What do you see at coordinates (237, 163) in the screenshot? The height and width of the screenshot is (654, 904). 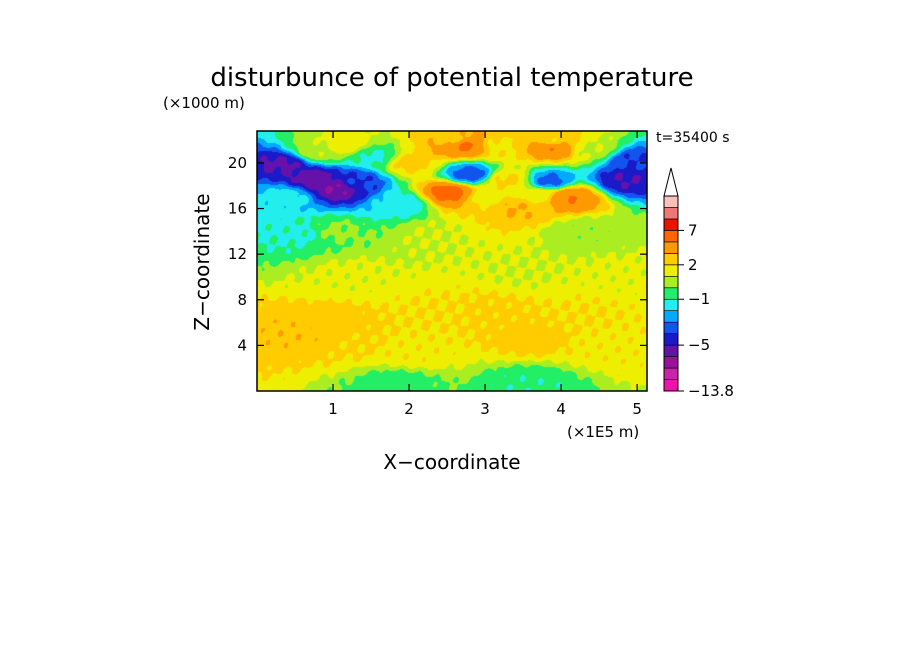 I see `y-tick-label: 20` at bounding box center [237, 163].